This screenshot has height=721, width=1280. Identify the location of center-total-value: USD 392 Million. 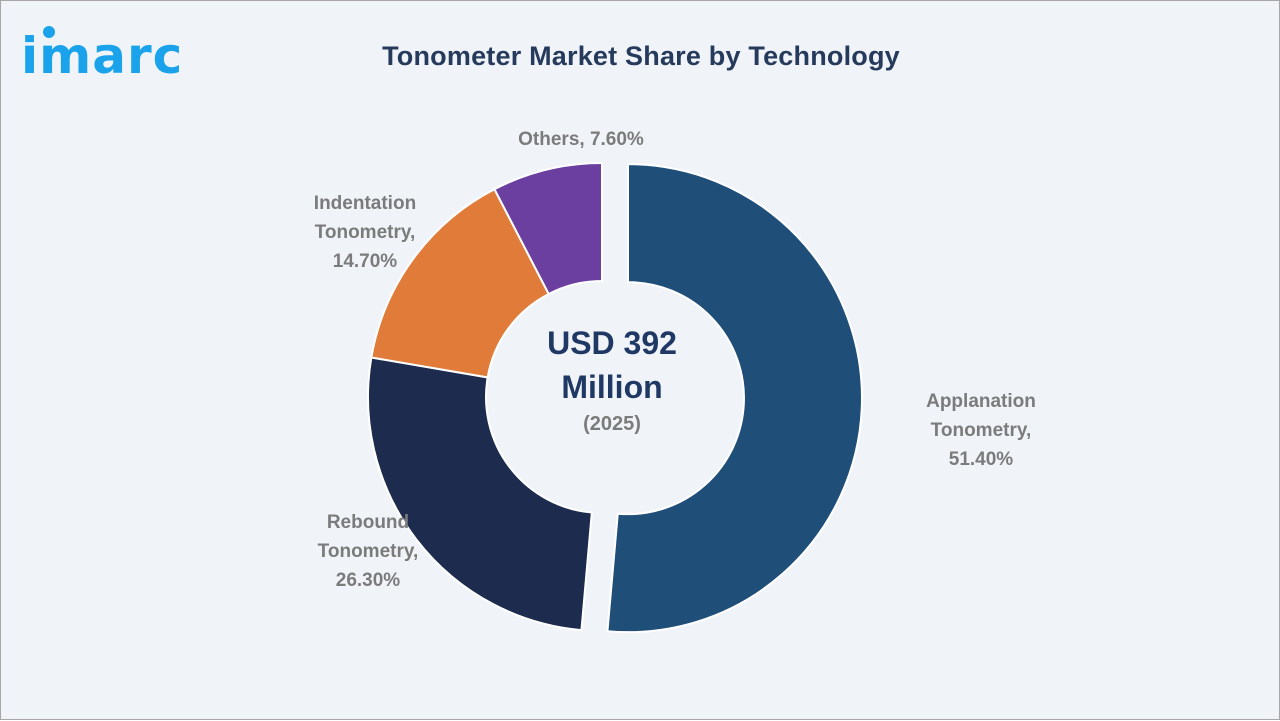
(612, 365).